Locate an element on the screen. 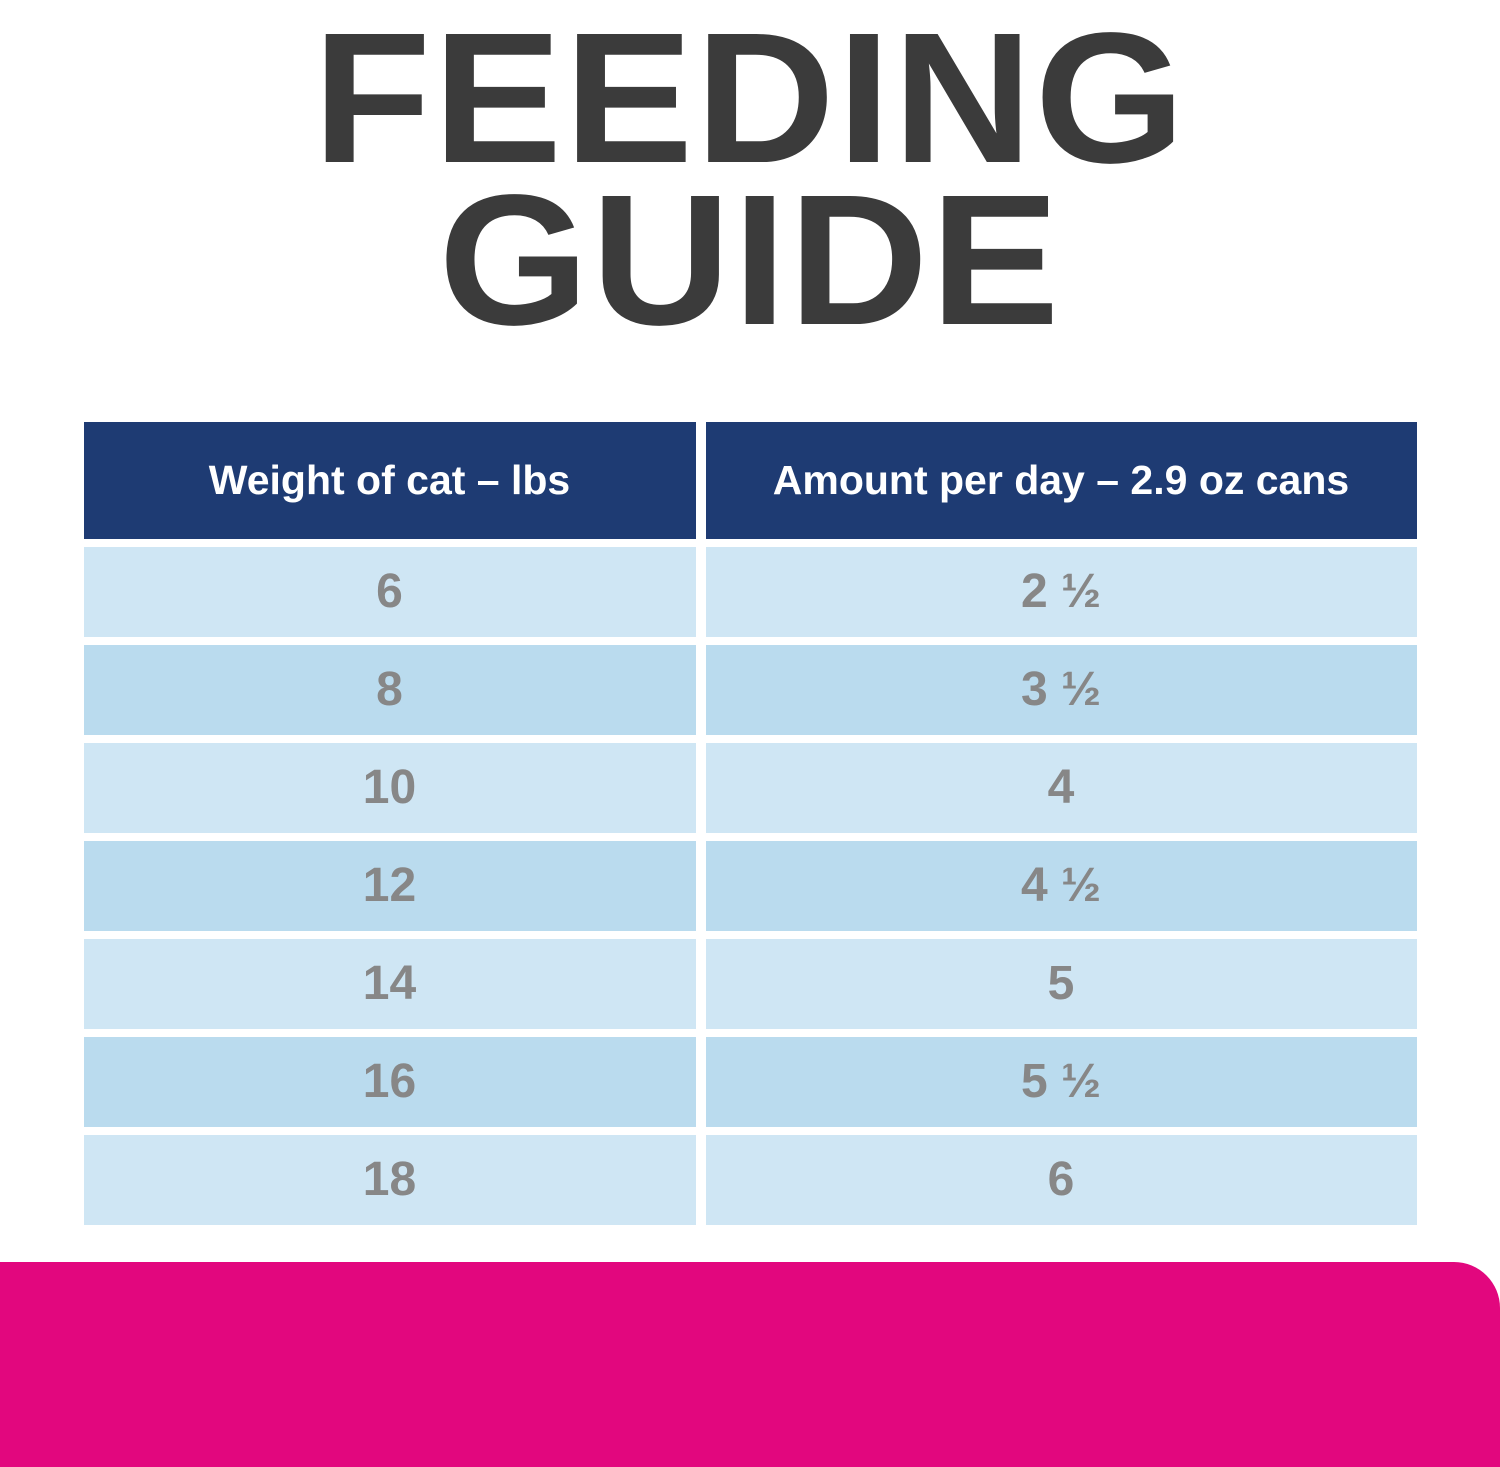 Image resolution: width=1500 pixels, height=1467 pixels. amount-cell: 4 is located at coordinates (1061, 787).